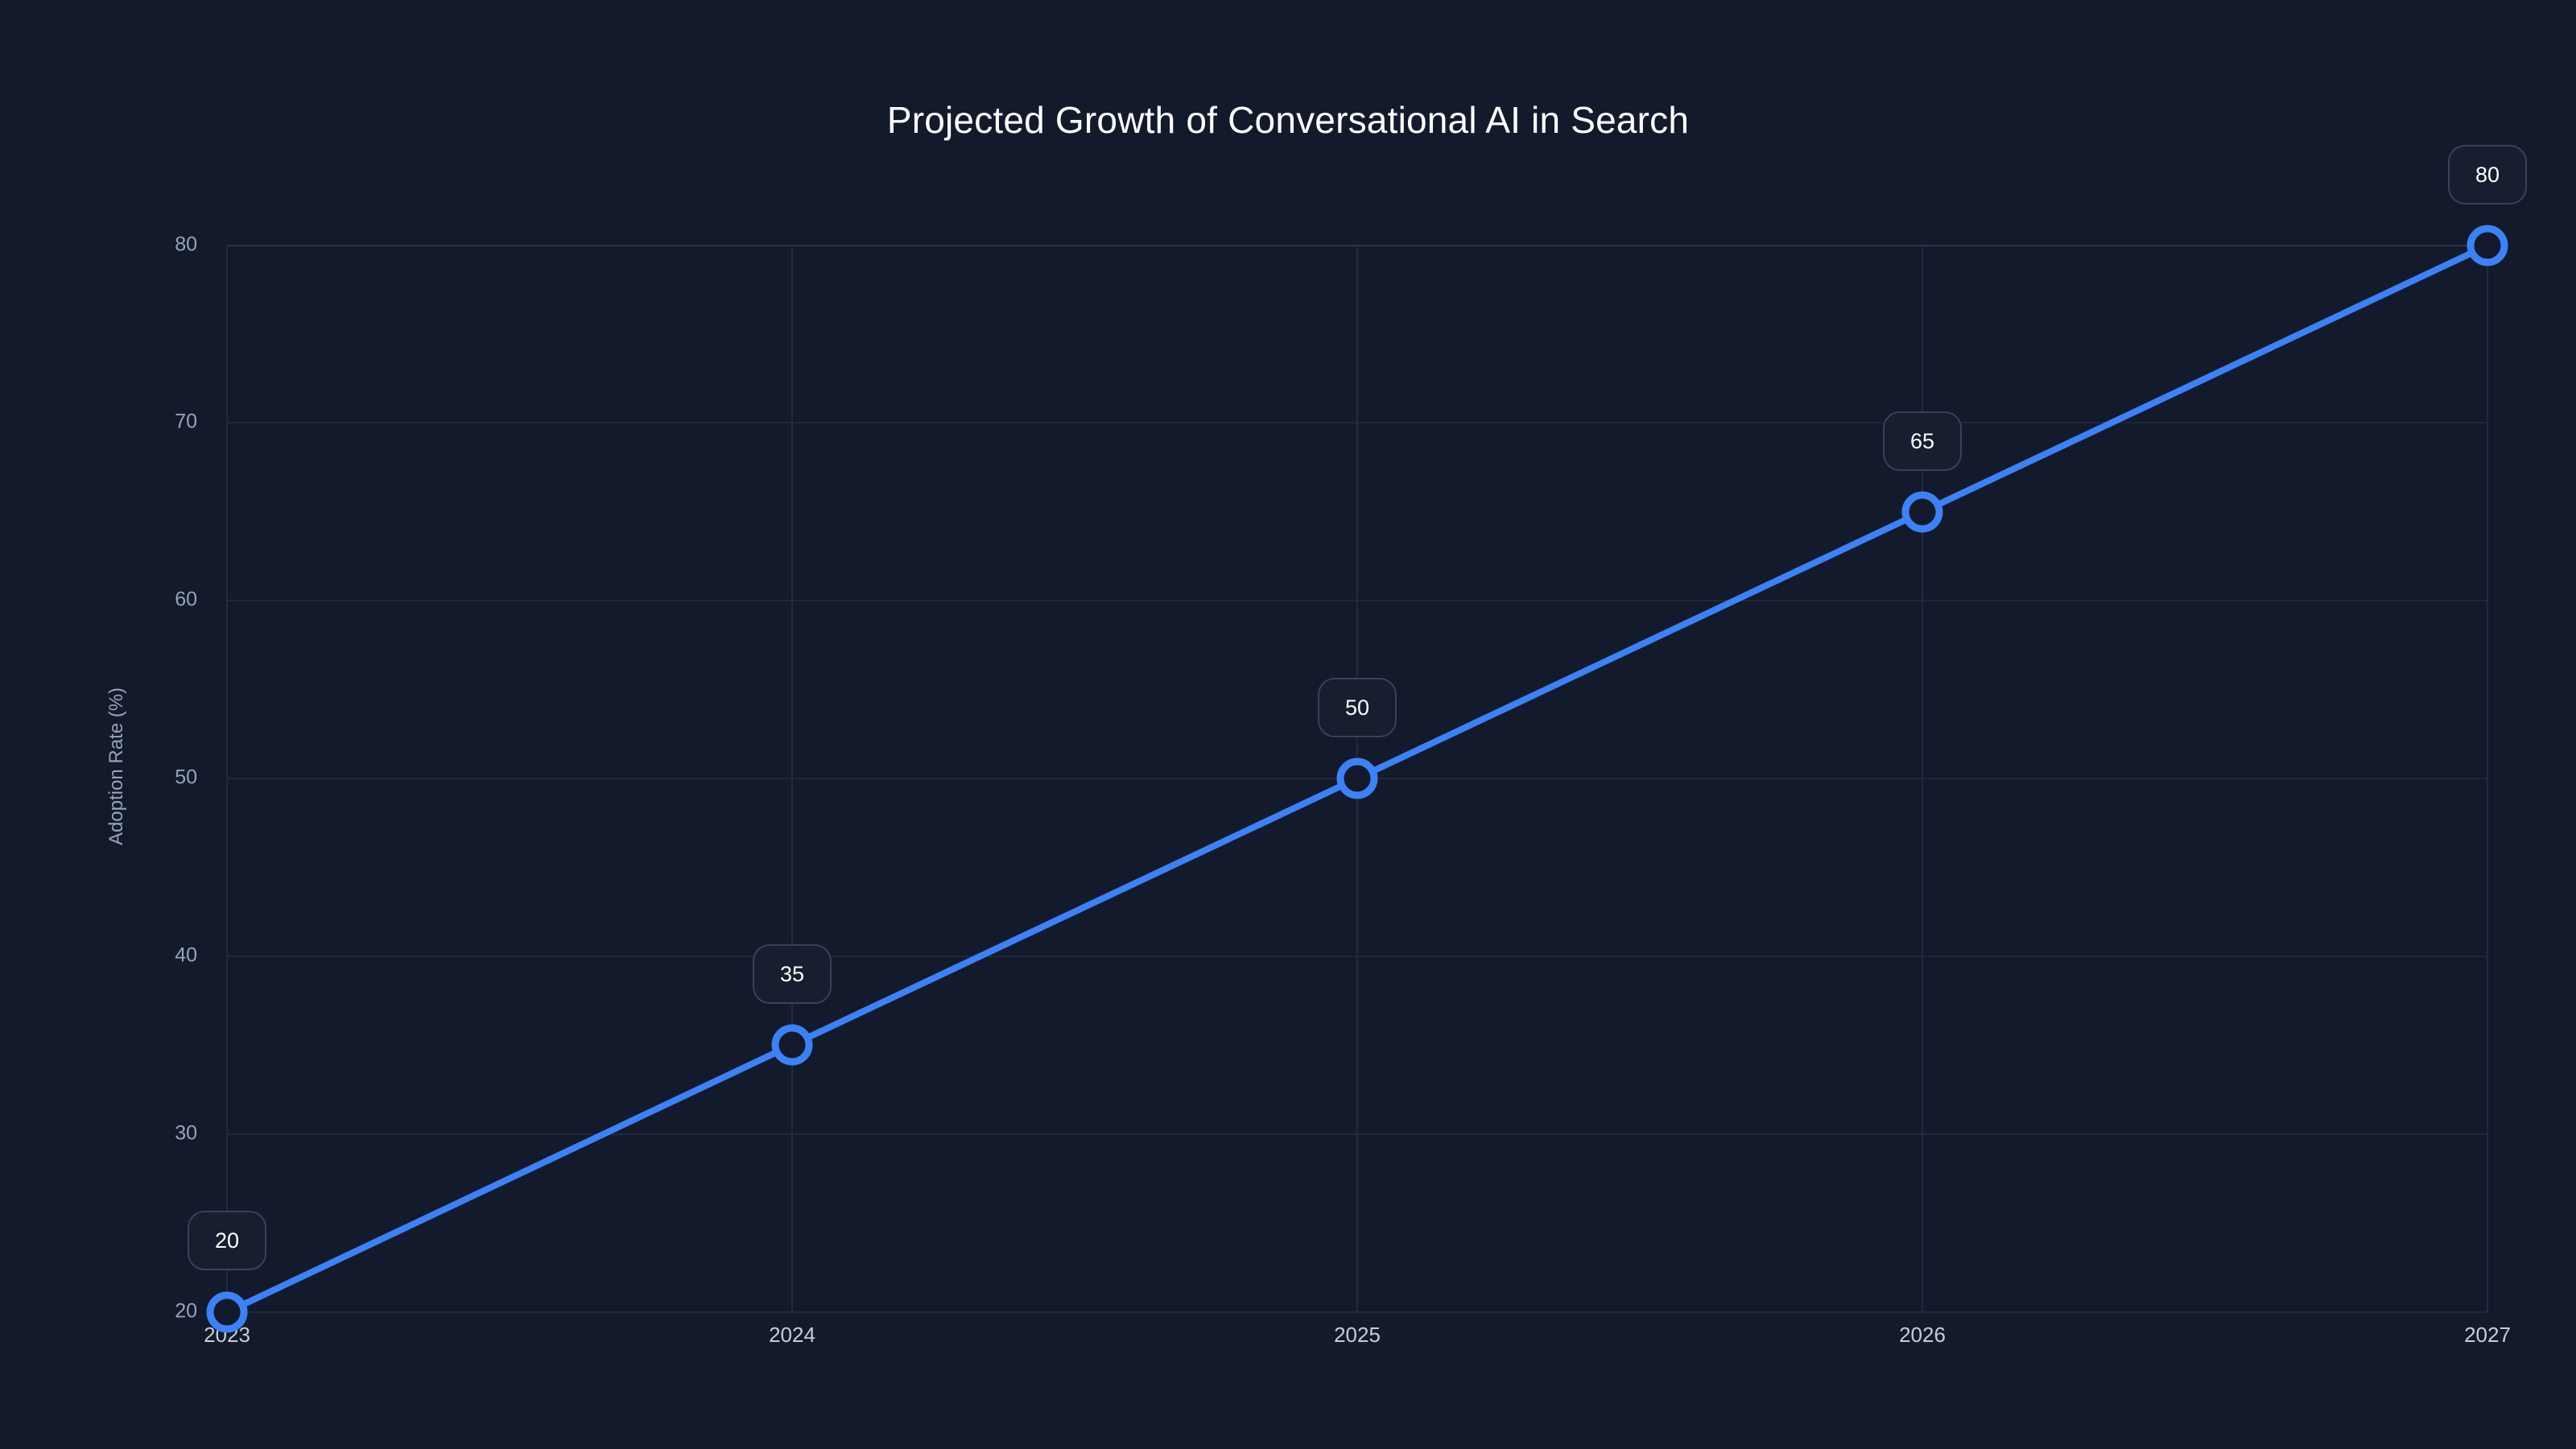 This screenshot has height=1449, width=2576. I want to click on y-tick-label-40: 40, so click(186, 955).